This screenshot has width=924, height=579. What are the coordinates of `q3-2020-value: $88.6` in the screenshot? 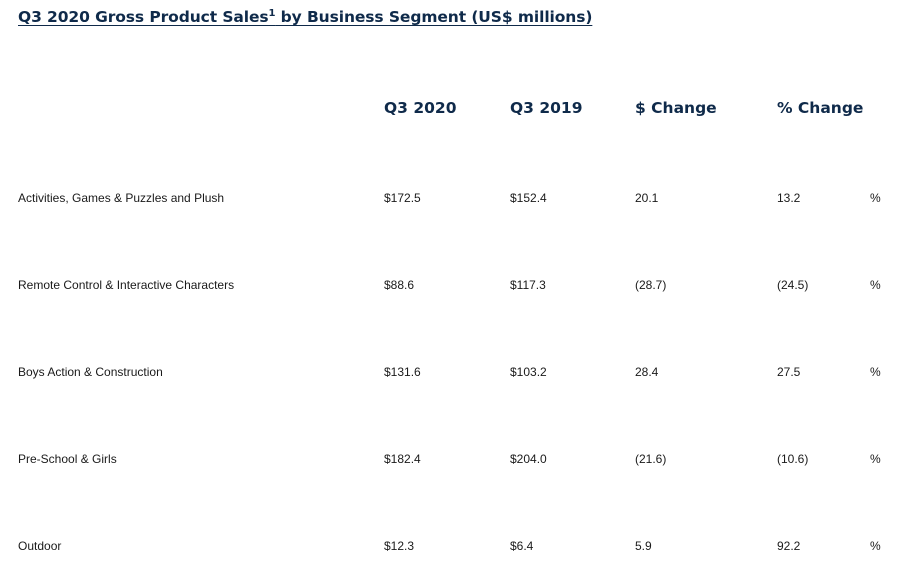 It's located at (399, 285).